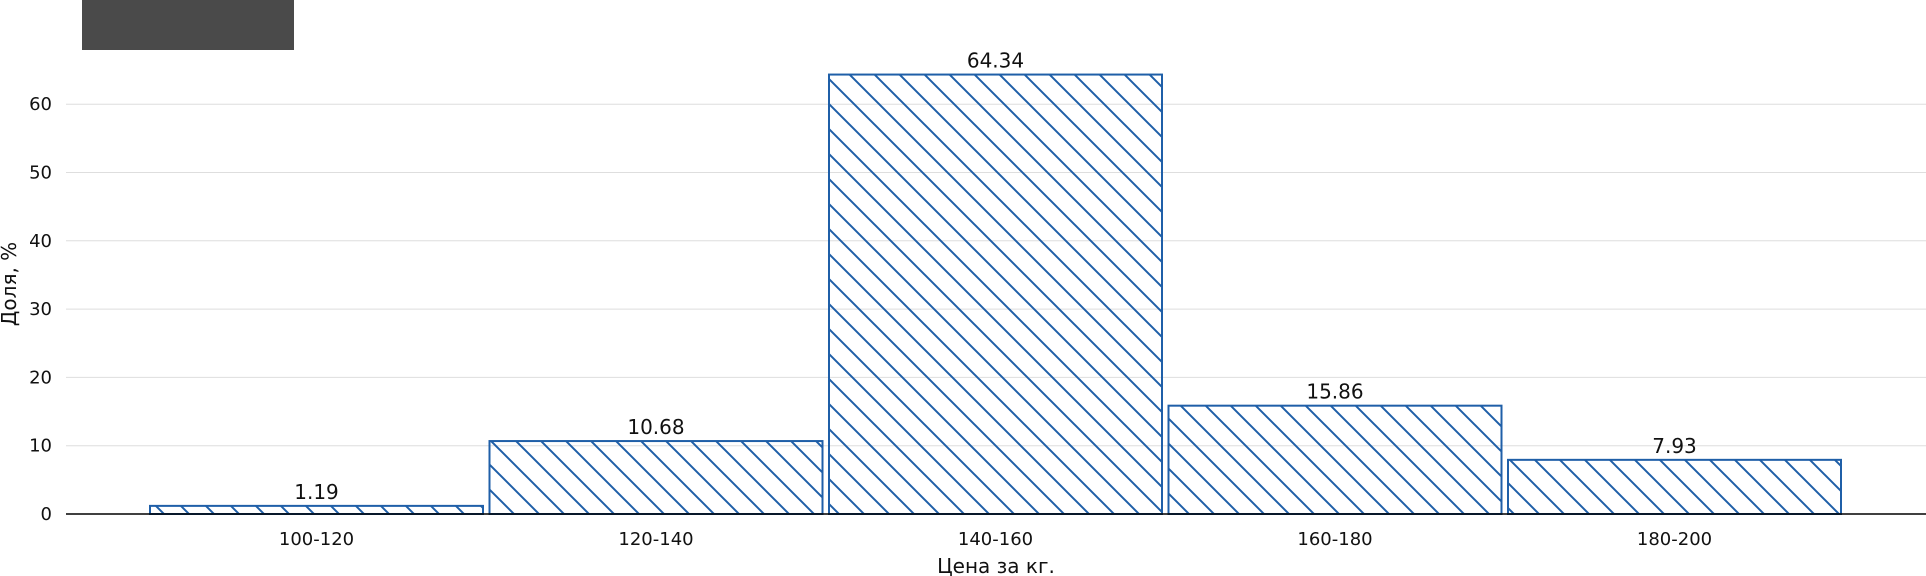 This screenshot has height=576, width=1926. What do you see at coordinates (40, 377) in the screenshot?
I see `y-tick-label: 20` at bounding box center [40, 377].